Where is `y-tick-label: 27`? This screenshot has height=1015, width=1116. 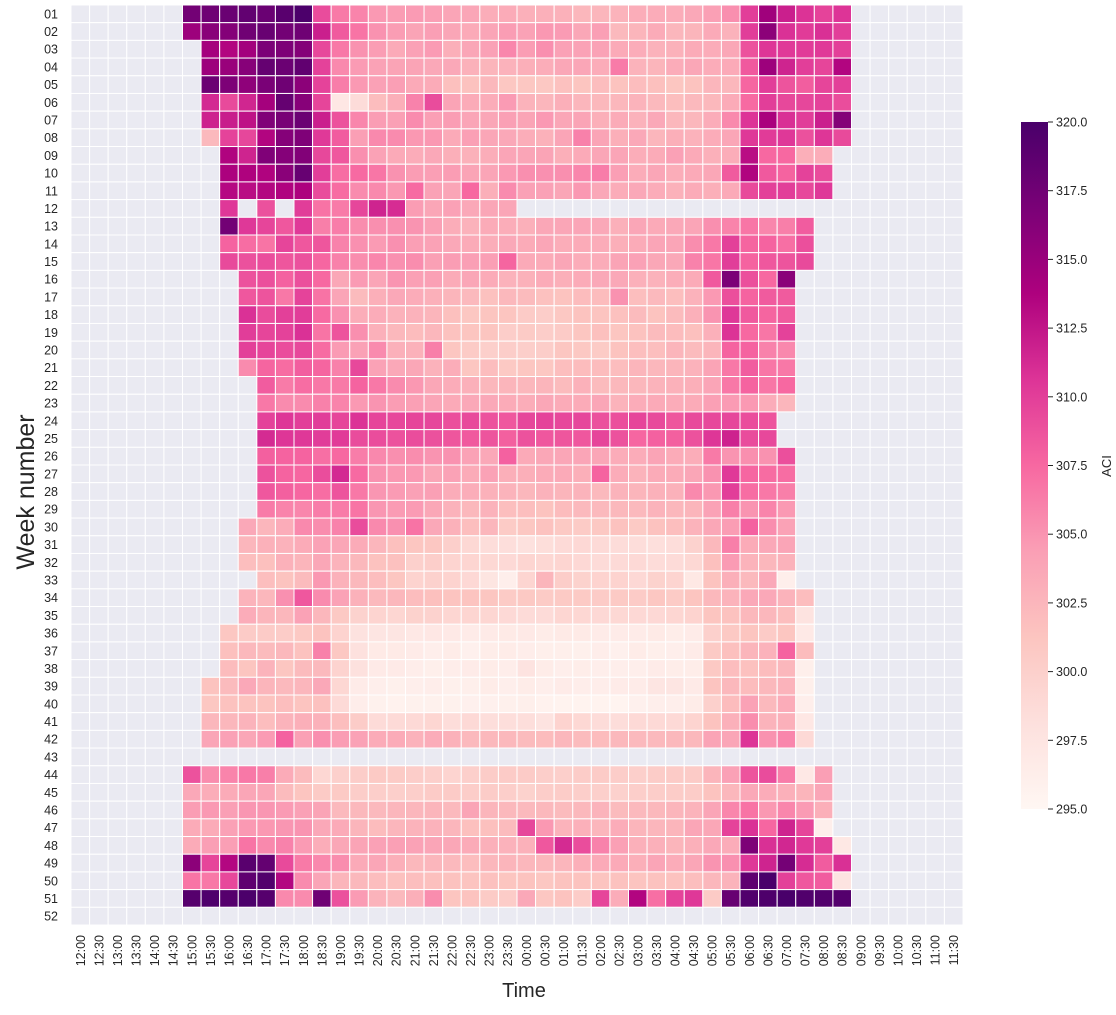
y-tick-label: 27 is located at coordinates (51, 474).